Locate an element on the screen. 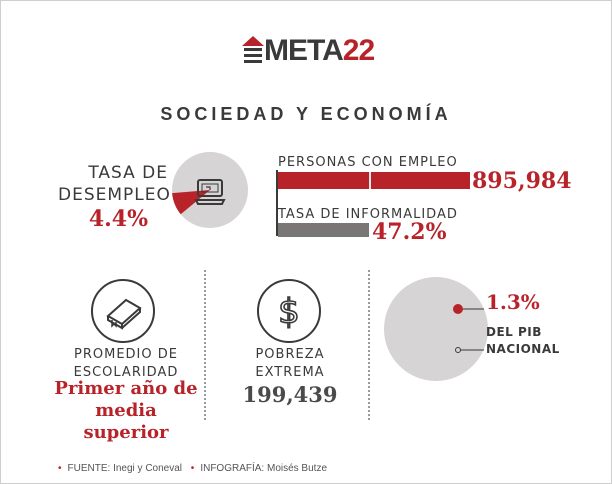  house-logo-icon is located at coordinates (253, 49).